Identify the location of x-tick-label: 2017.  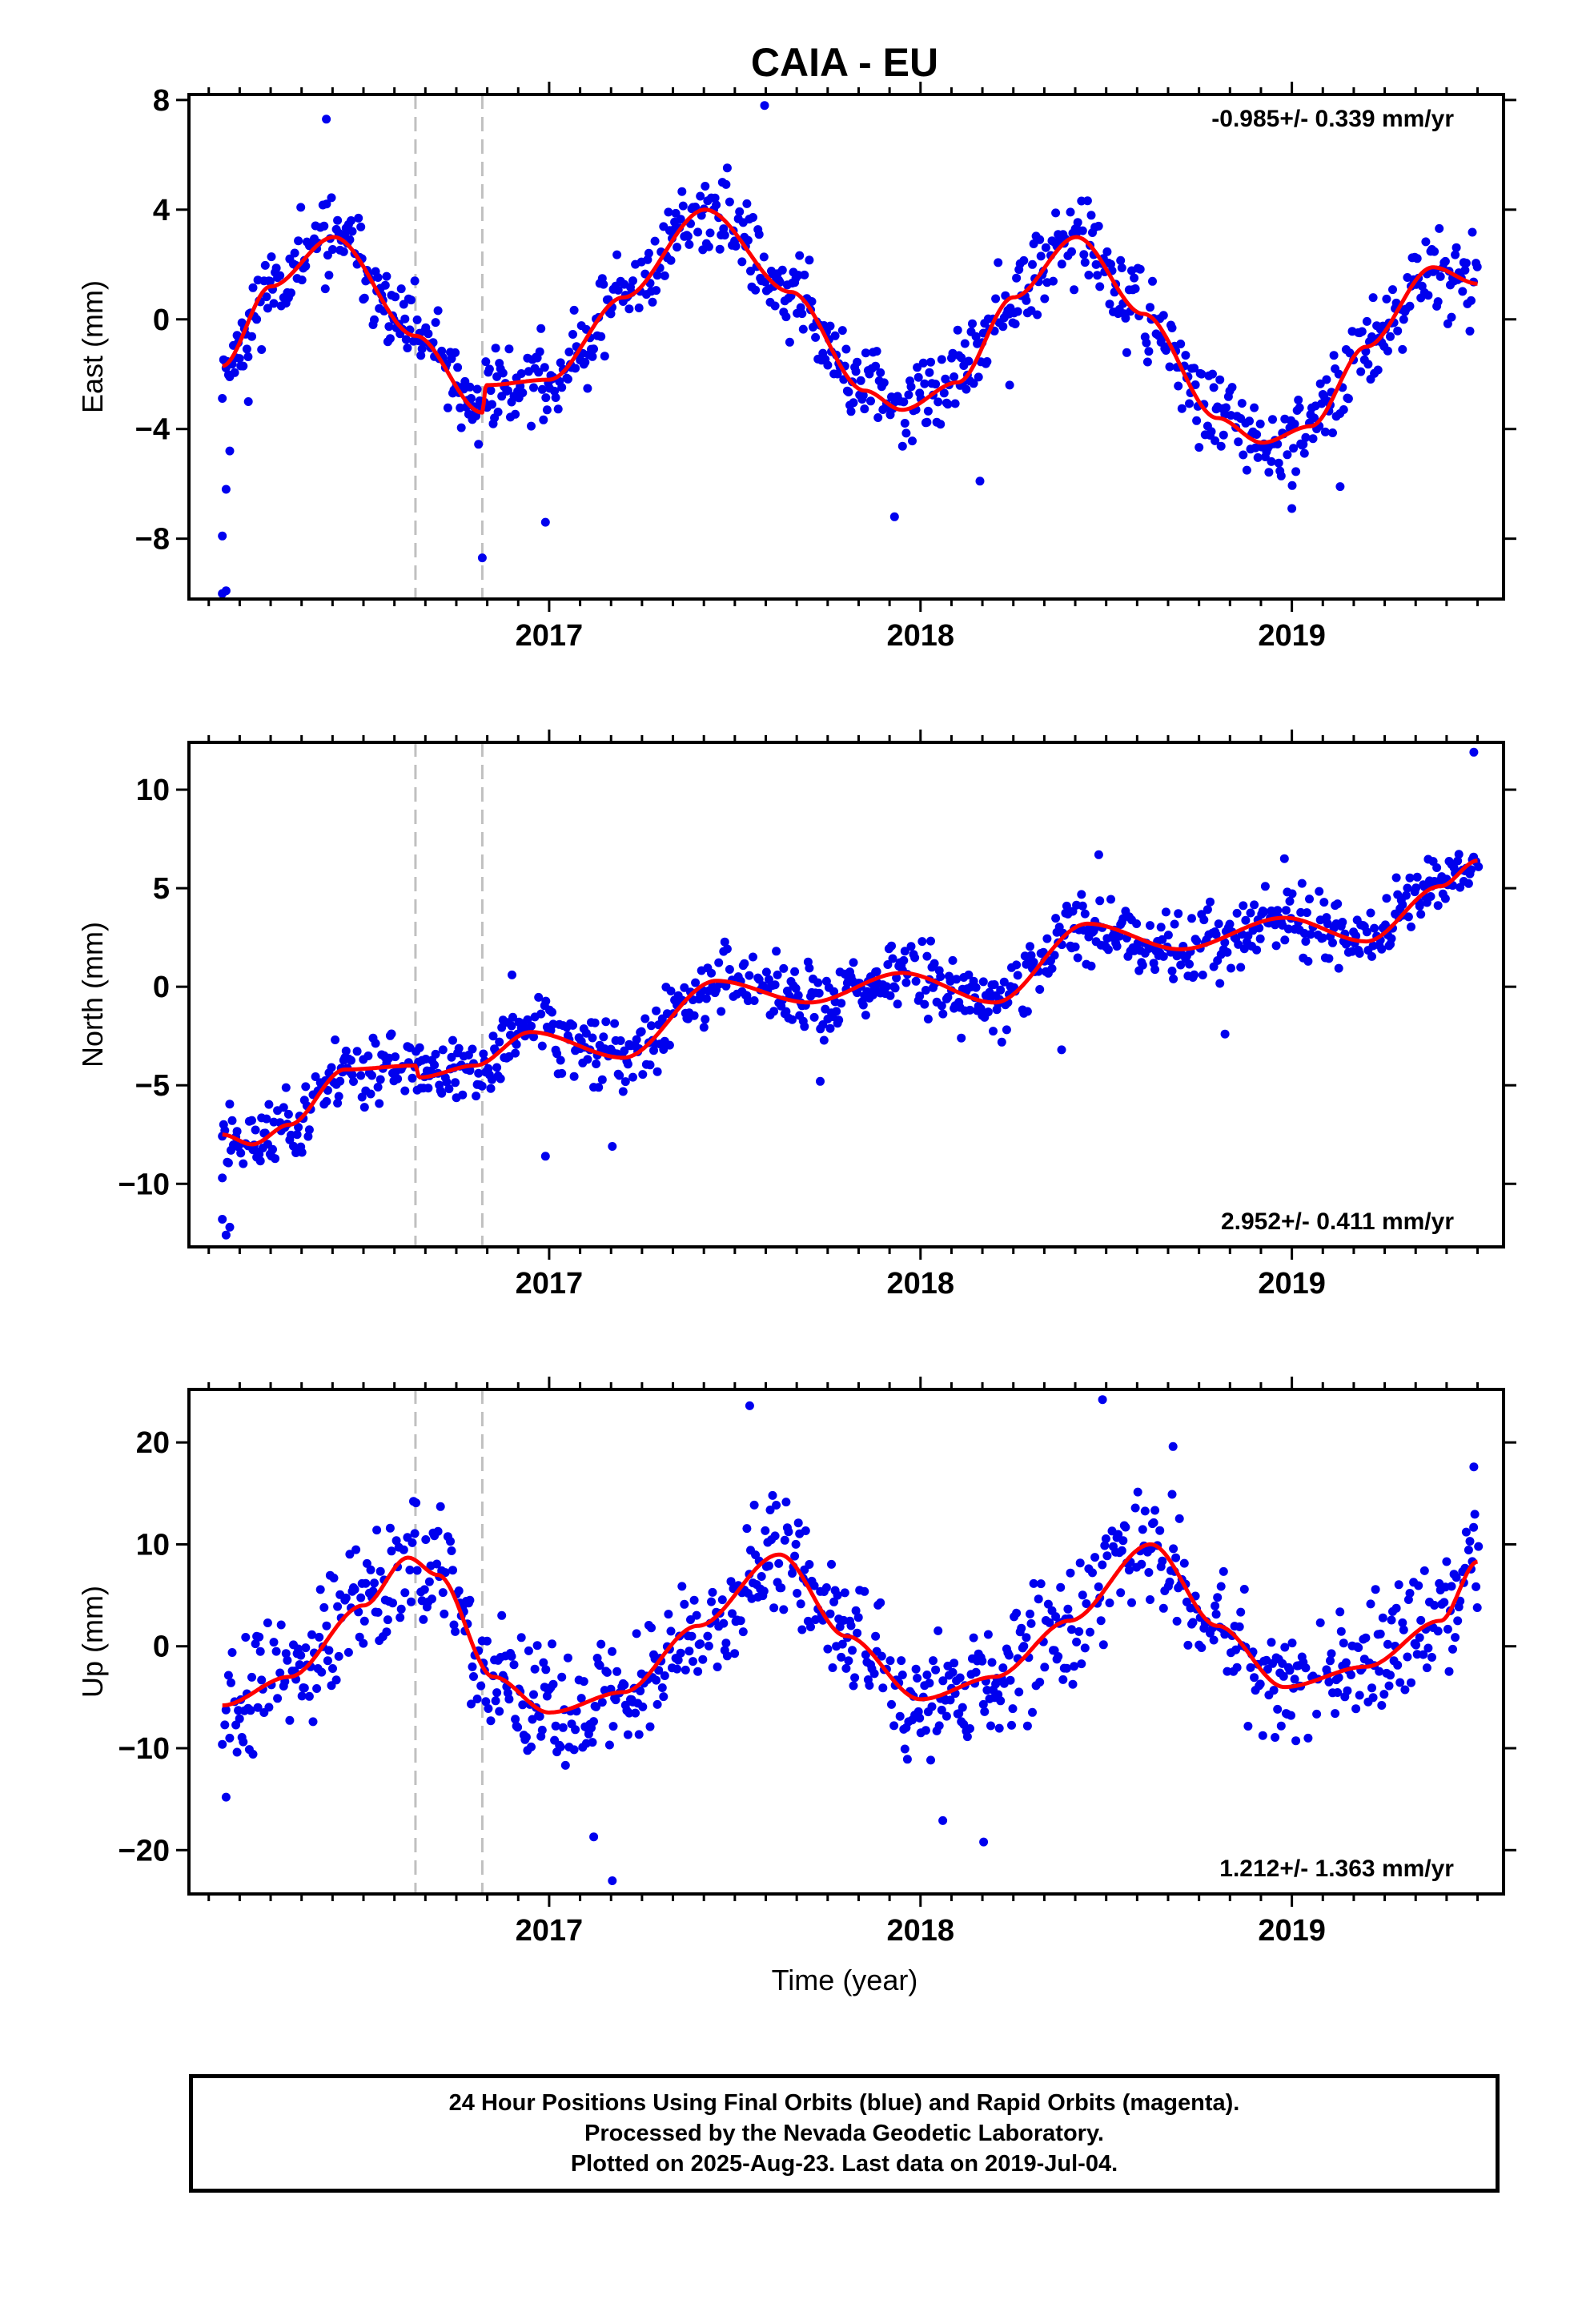
(550, 1931).